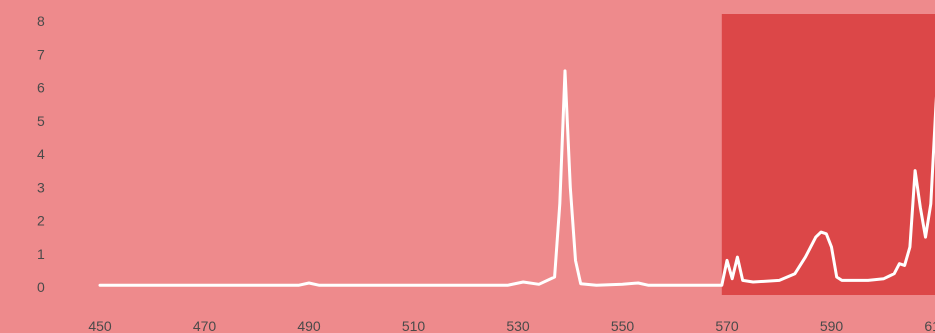 The height and width of the screenshot is (333, 935). I want to click on y-tick-label: 6, so click(41, 88).